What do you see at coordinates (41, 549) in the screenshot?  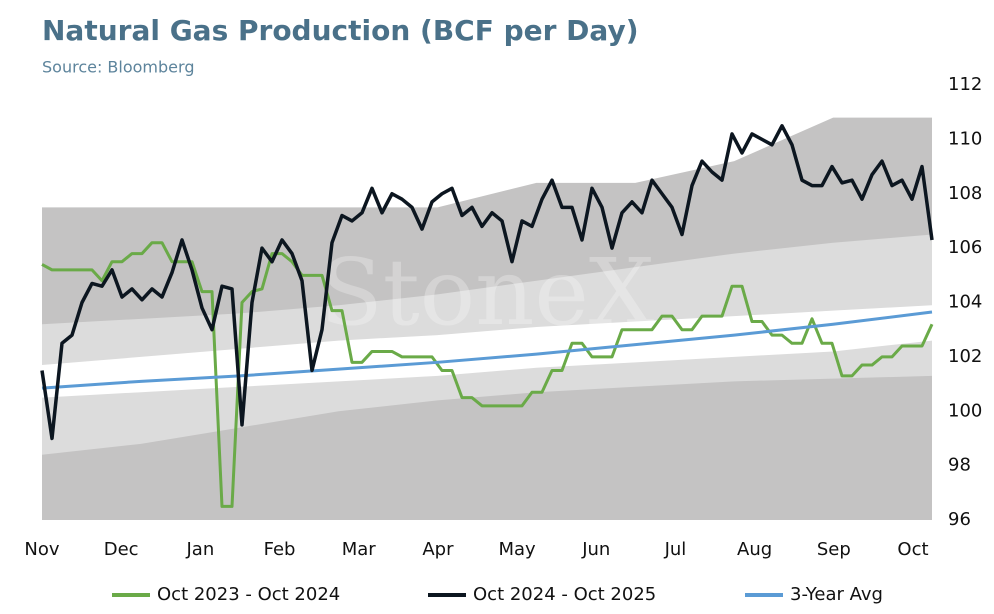 I see `x-tick-label: Nov` at bounding box center [41, 549].